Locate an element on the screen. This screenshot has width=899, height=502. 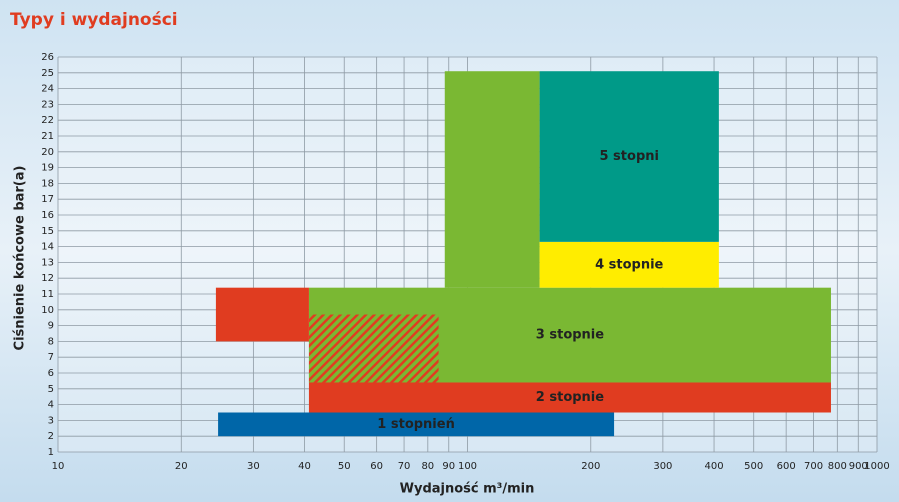
x-tick-label: 800 is located at coordinates (837, 466).